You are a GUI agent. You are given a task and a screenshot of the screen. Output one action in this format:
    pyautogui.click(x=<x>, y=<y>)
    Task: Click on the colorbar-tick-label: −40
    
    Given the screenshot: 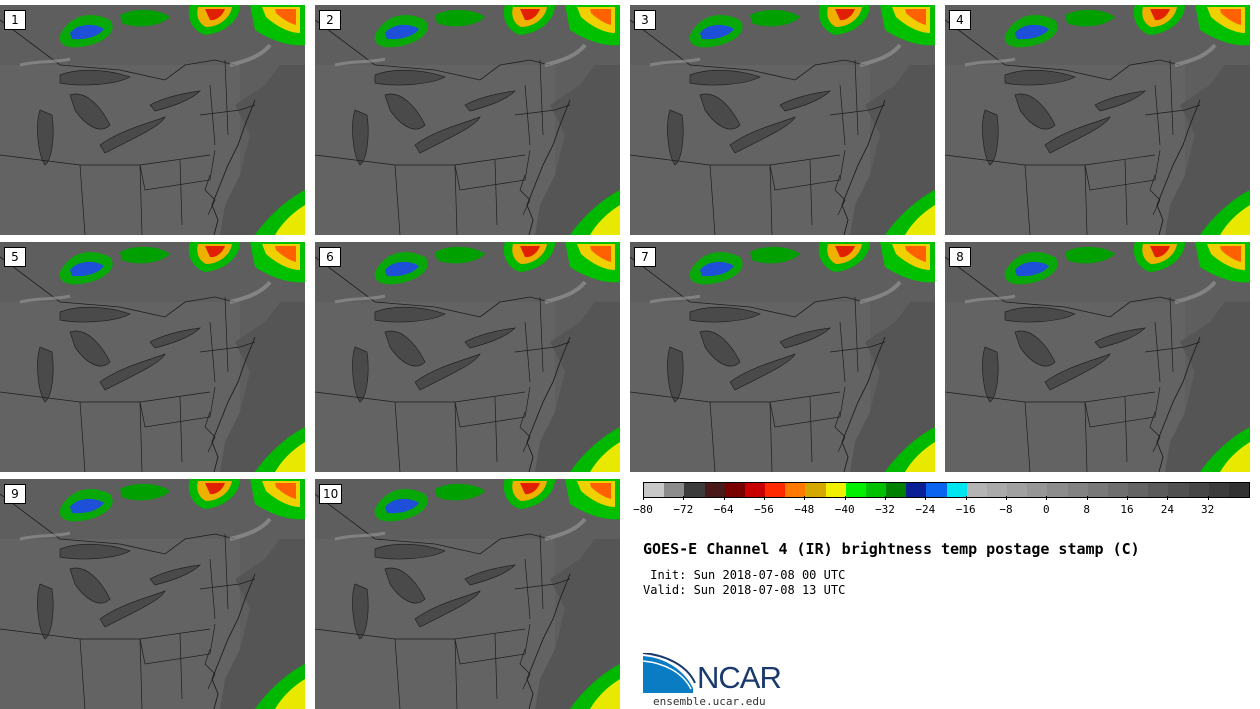 What is the action you would take?
    pyautogui.click(x=844, y=509)
    